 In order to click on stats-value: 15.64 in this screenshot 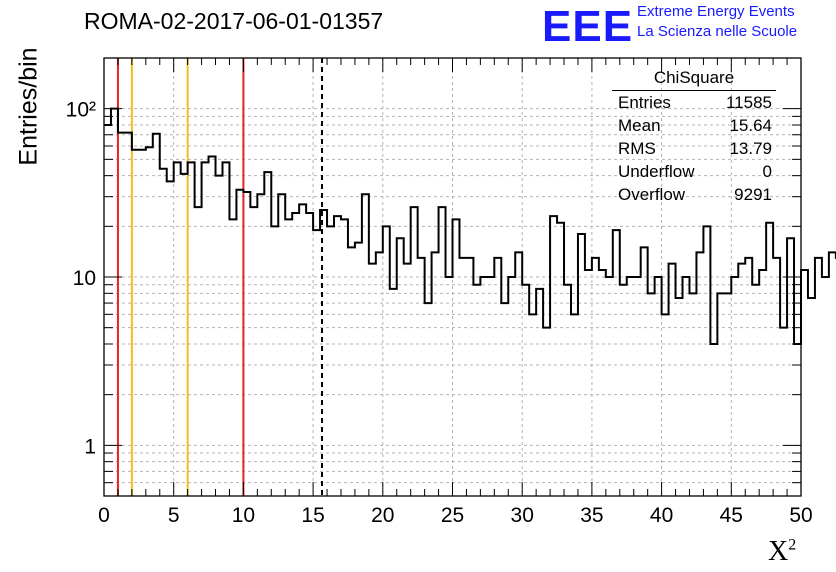, I will do `click(750, 125)`.